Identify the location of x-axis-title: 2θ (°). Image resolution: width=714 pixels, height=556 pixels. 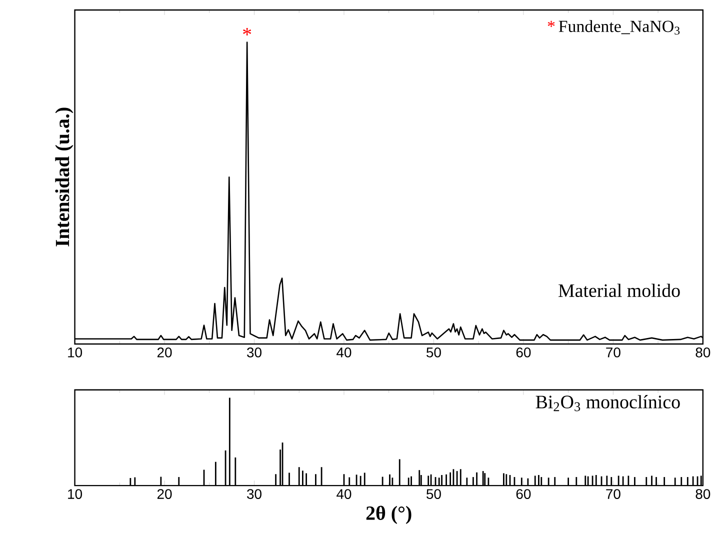
(389, 515).